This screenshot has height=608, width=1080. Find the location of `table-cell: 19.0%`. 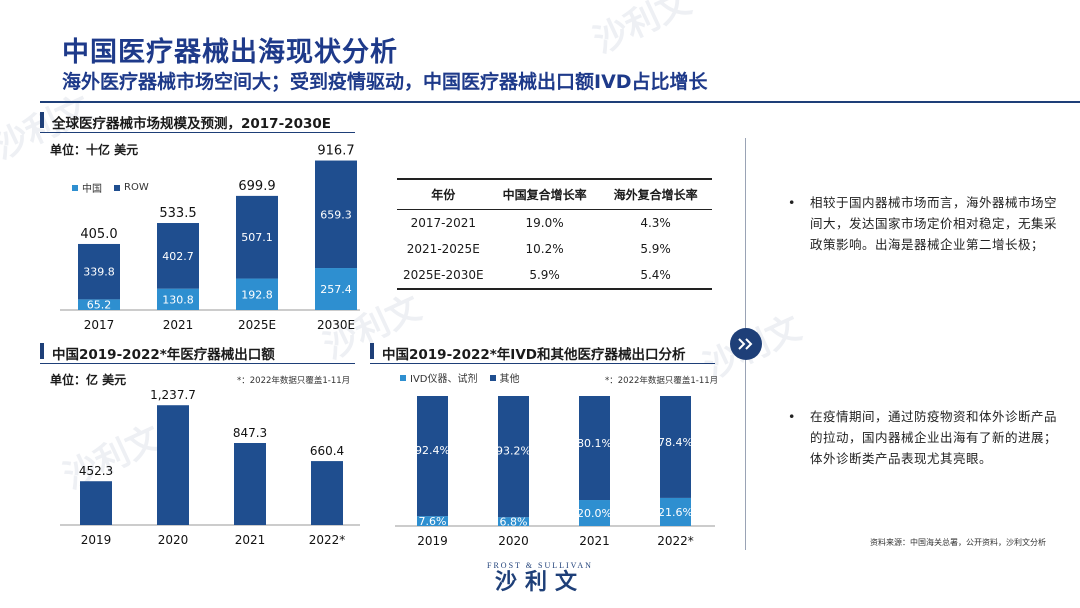

table-cell: 19.0% is located at coordinates (544, 223).